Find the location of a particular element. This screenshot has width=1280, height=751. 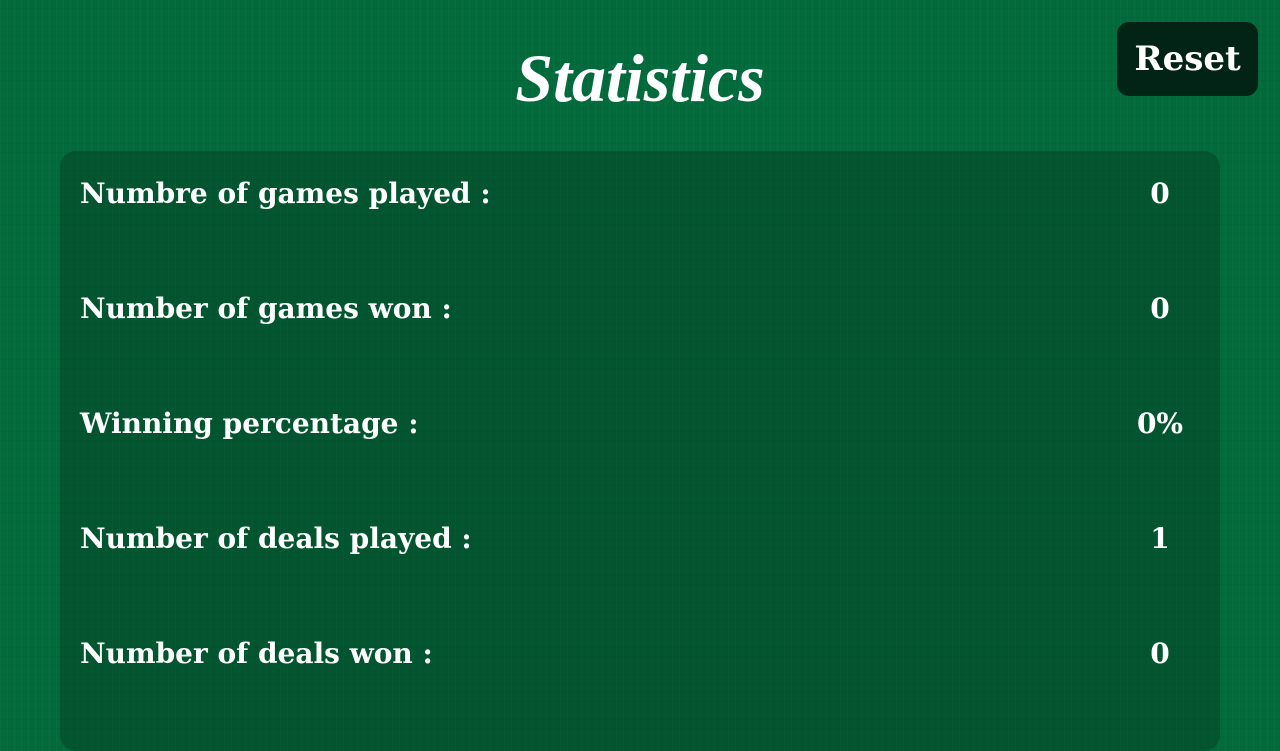

stat-label: Numbre of games played : is located at coordinates (285, 193).